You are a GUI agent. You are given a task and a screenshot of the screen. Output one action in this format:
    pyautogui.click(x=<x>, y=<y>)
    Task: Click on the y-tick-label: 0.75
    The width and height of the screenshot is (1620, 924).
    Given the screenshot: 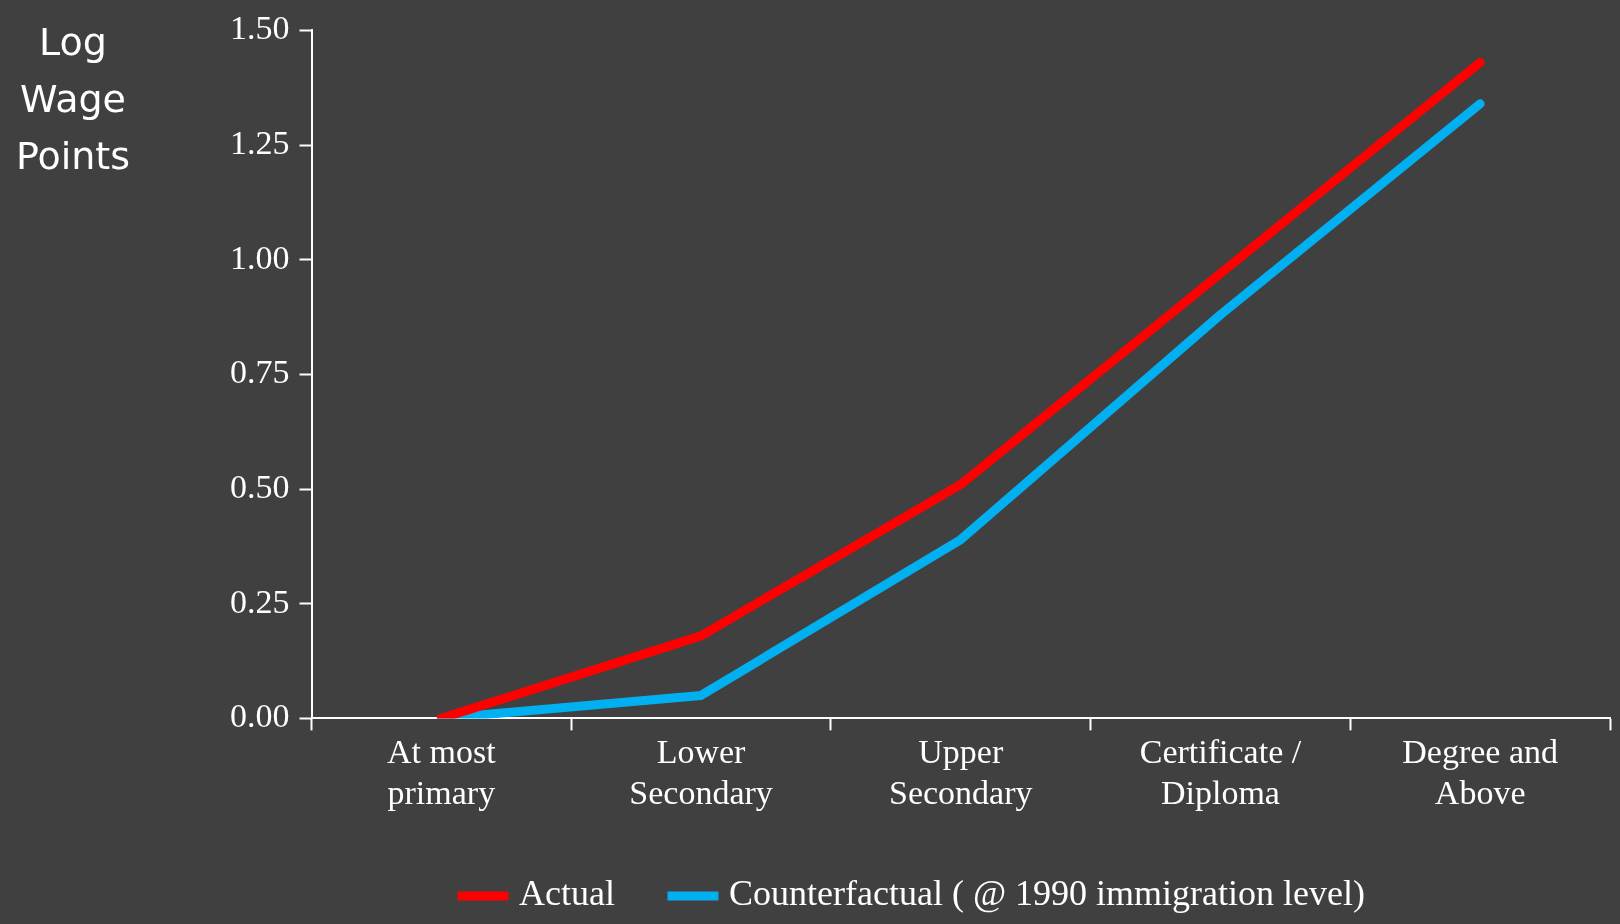 What is the action you would take?
    pyautogui.click(x=260, y=372)
    